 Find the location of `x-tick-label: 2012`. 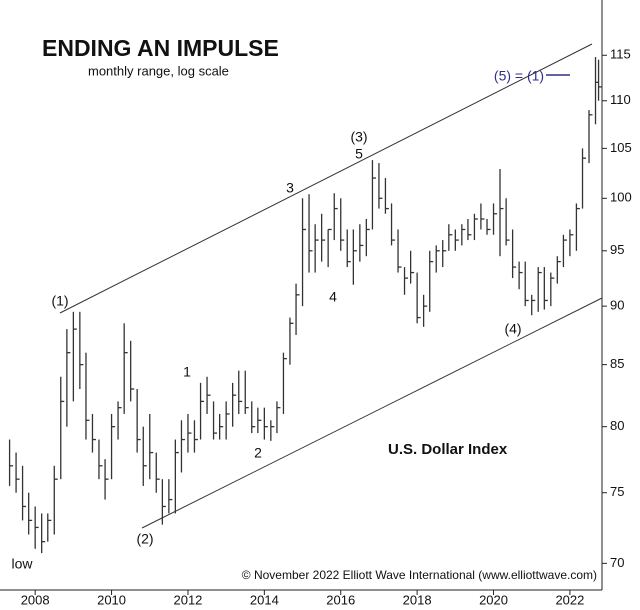

x-tick-label: 2012 is located at coordinates (187, 599).